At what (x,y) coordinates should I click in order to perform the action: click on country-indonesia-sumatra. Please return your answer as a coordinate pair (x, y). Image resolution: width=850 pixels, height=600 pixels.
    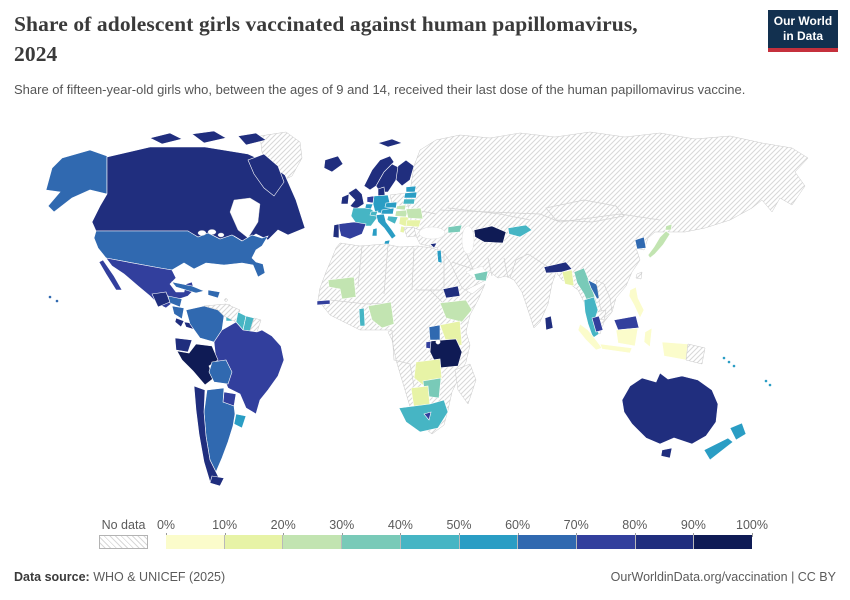
    Looking at the image, I should click on (590, 337).